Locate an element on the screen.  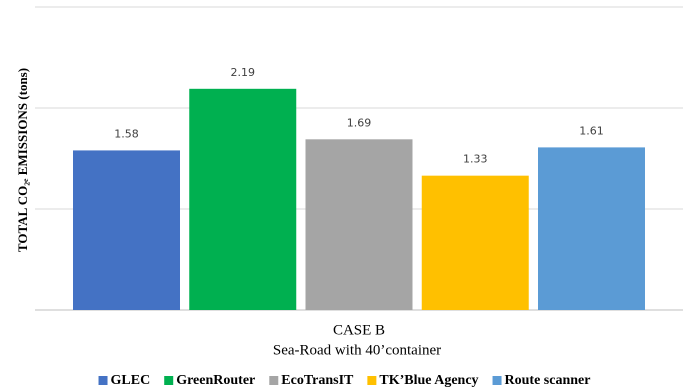
value-label: 1.58 is located at coordinates (126, 133).